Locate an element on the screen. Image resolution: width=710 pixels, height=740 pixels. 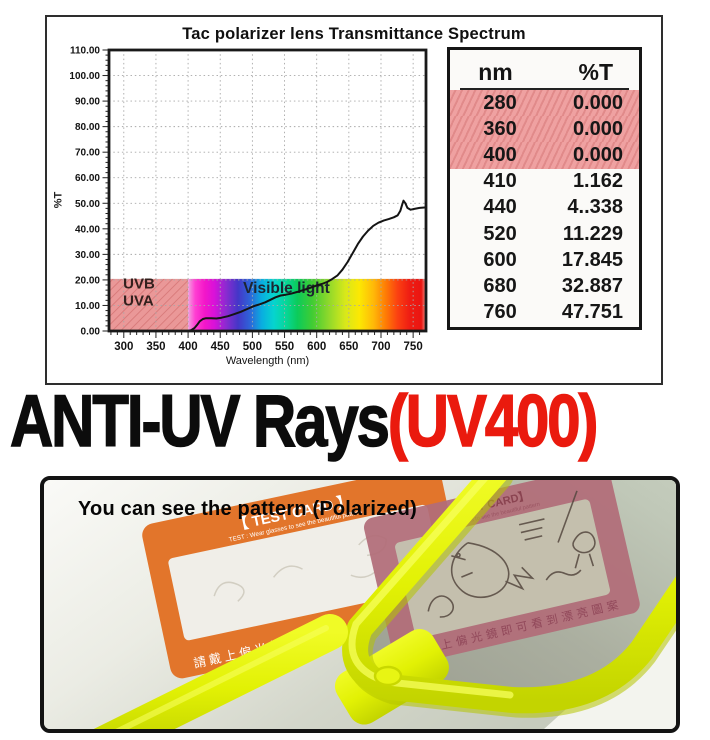
t-value: 4..338 is located at coordinates (595, 207).